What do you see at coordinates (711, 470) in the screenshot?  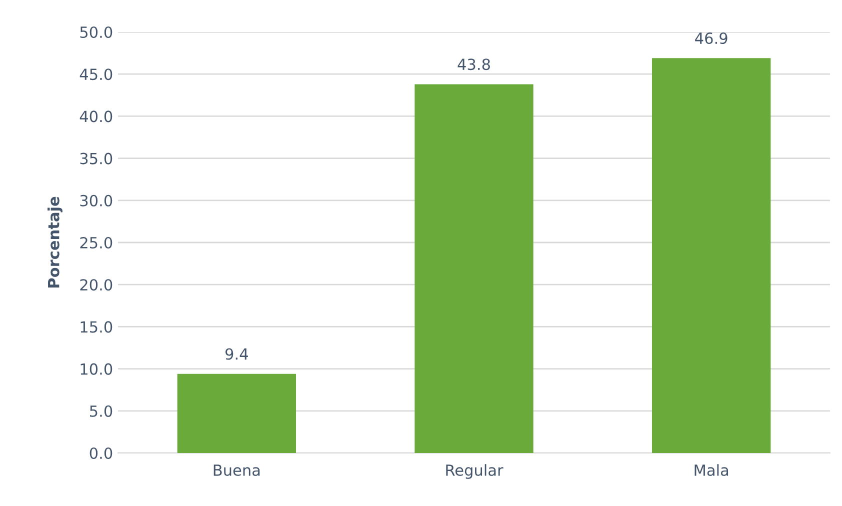 I see `x-tick-label: Mala` at bounding box center [711, 470].